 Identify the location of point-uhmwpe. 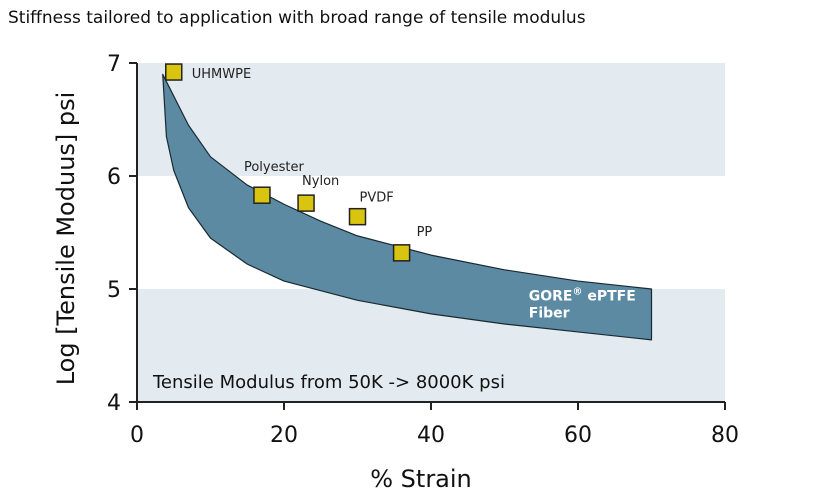
(174, 72).